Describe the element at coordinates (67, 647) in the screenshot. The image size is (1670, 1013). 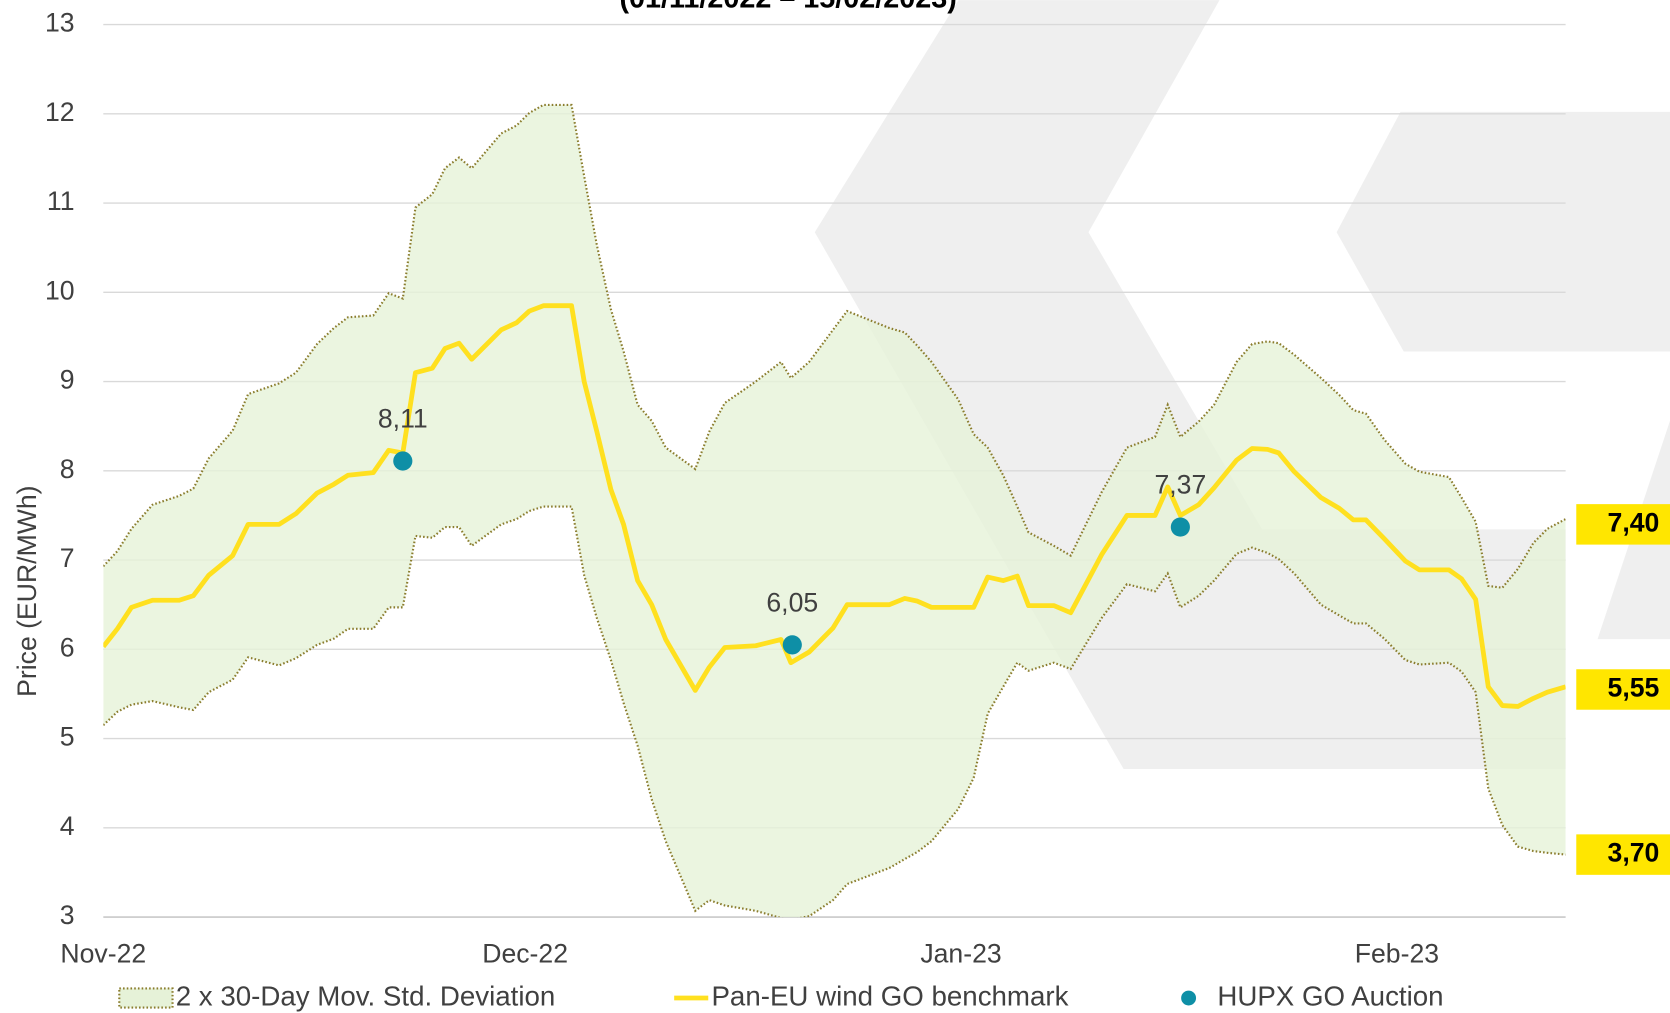
I see `y-tick-label: 6` at that location.